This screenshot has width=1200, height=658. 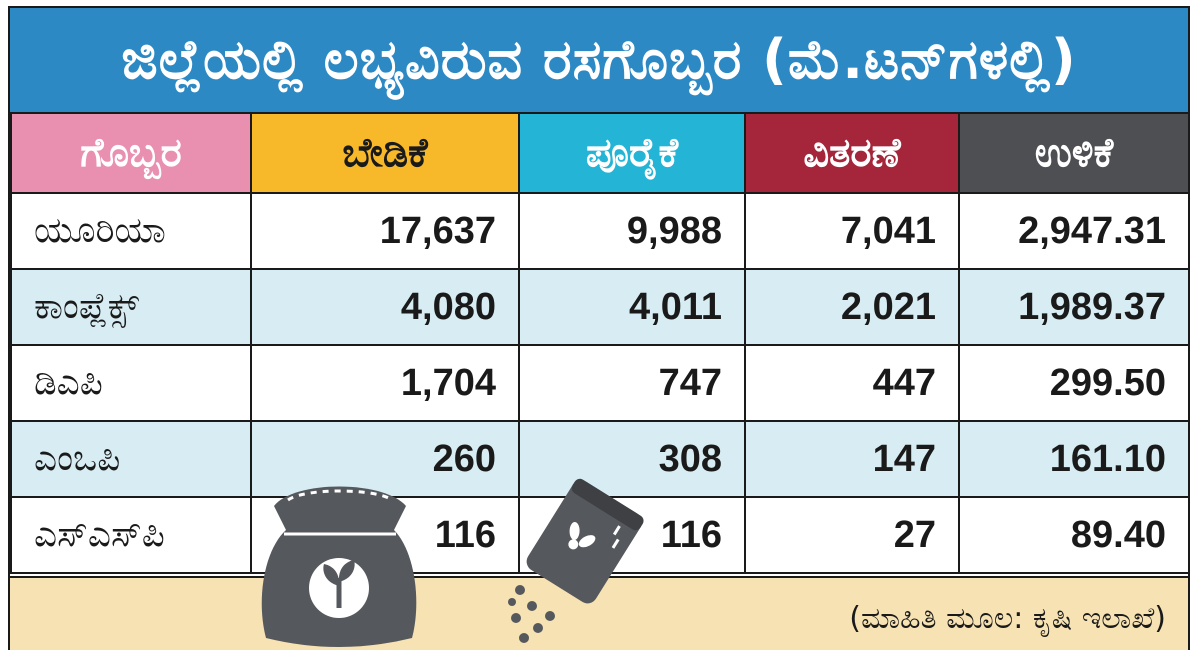 I want to click on row-name: ಕಾಂಪ್ಲೆಕ್ಸ್, so click(x=131, y=307).